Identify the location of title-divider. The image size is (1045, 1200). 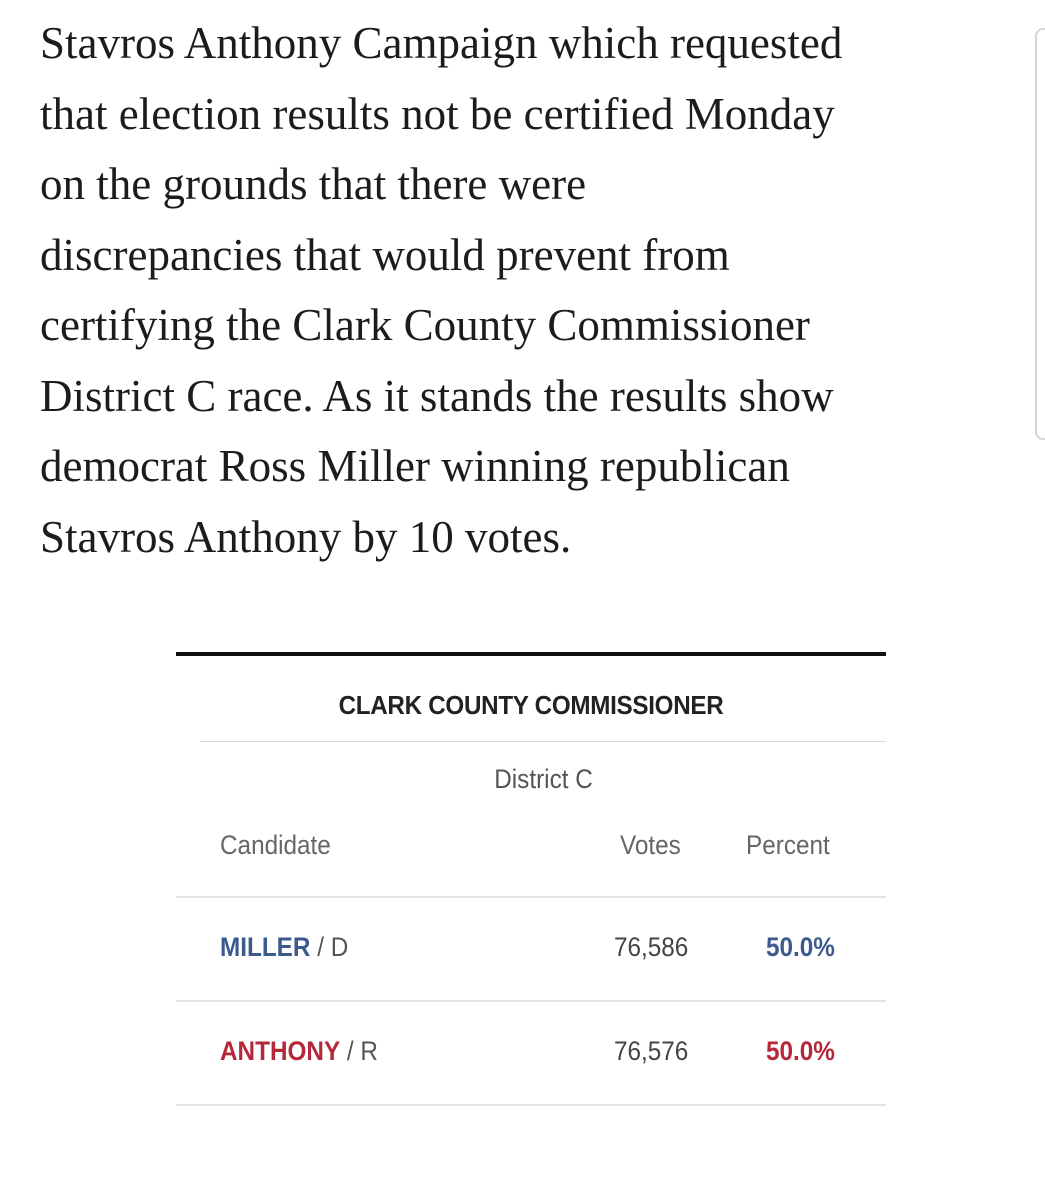
(543, 741).